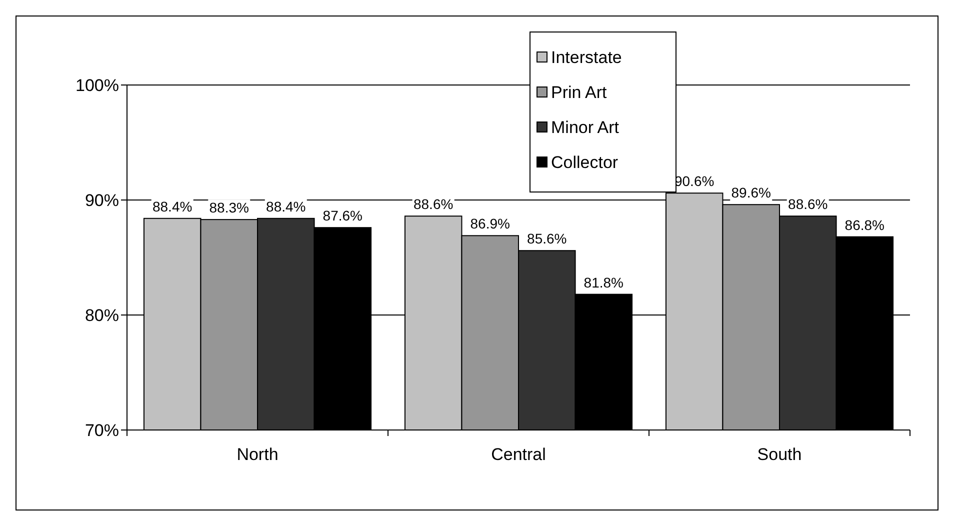 The height and width of the screenshot is (516, 954). I want to click on x-tick-label: Central, so click(518, 454).